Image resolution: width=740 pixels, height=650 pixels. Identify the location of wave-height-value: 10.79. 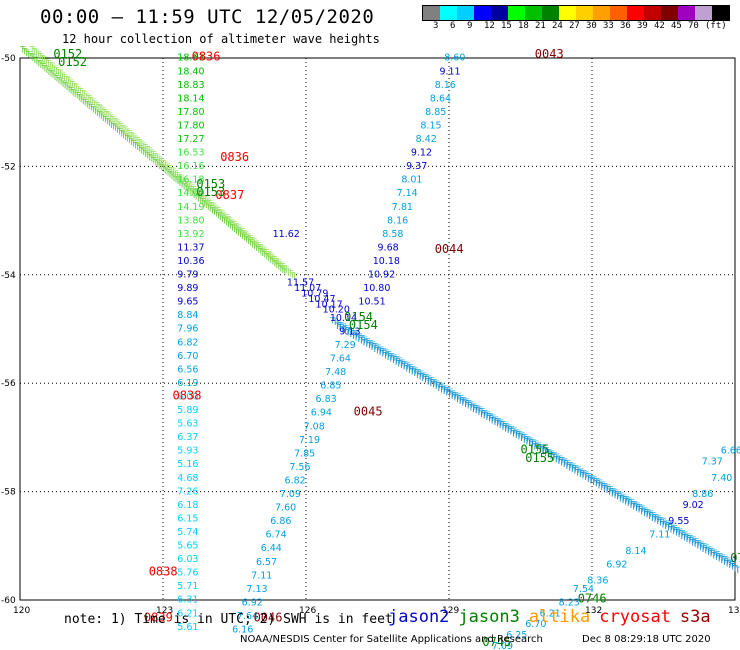
(314, 293).